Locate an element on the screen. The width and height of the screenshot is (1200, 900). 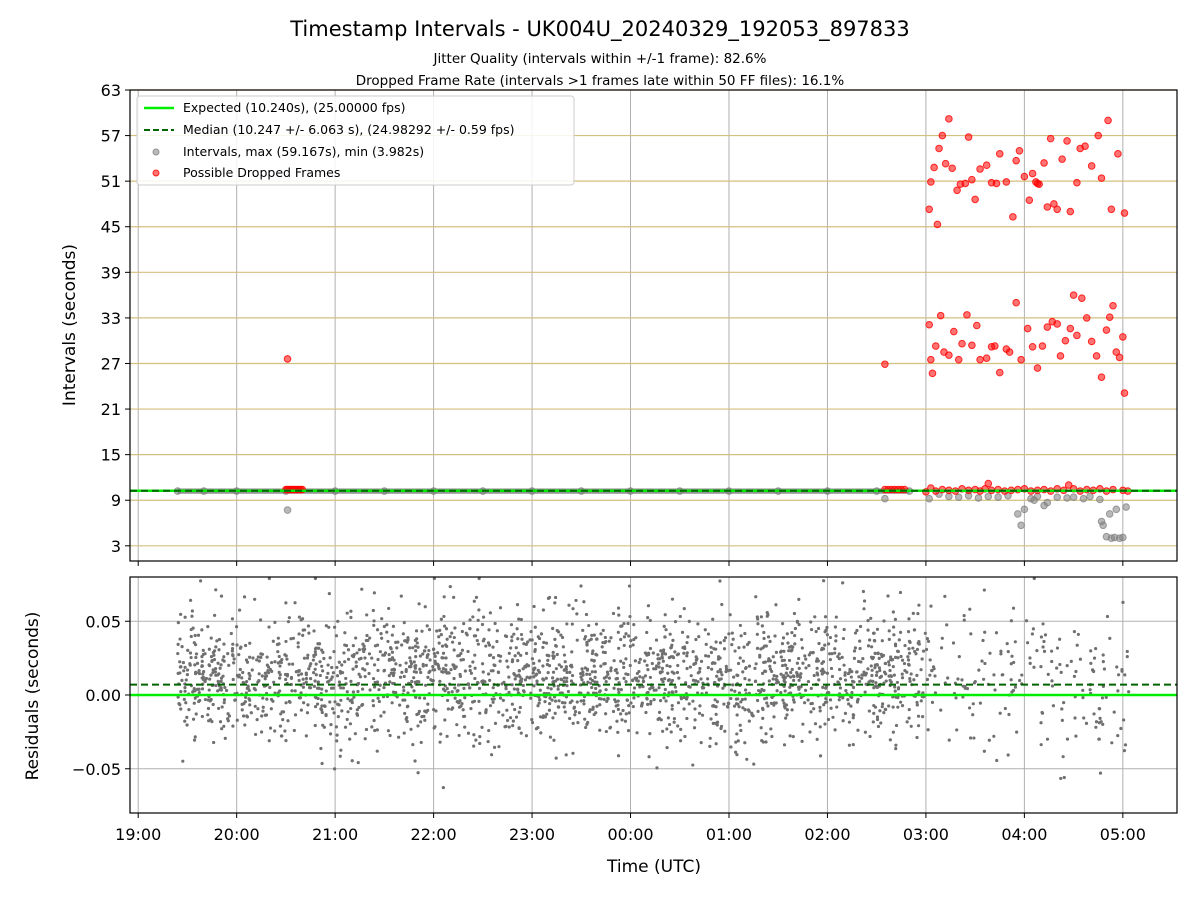
residual-point-2045 is located at coordinates (525, 680).